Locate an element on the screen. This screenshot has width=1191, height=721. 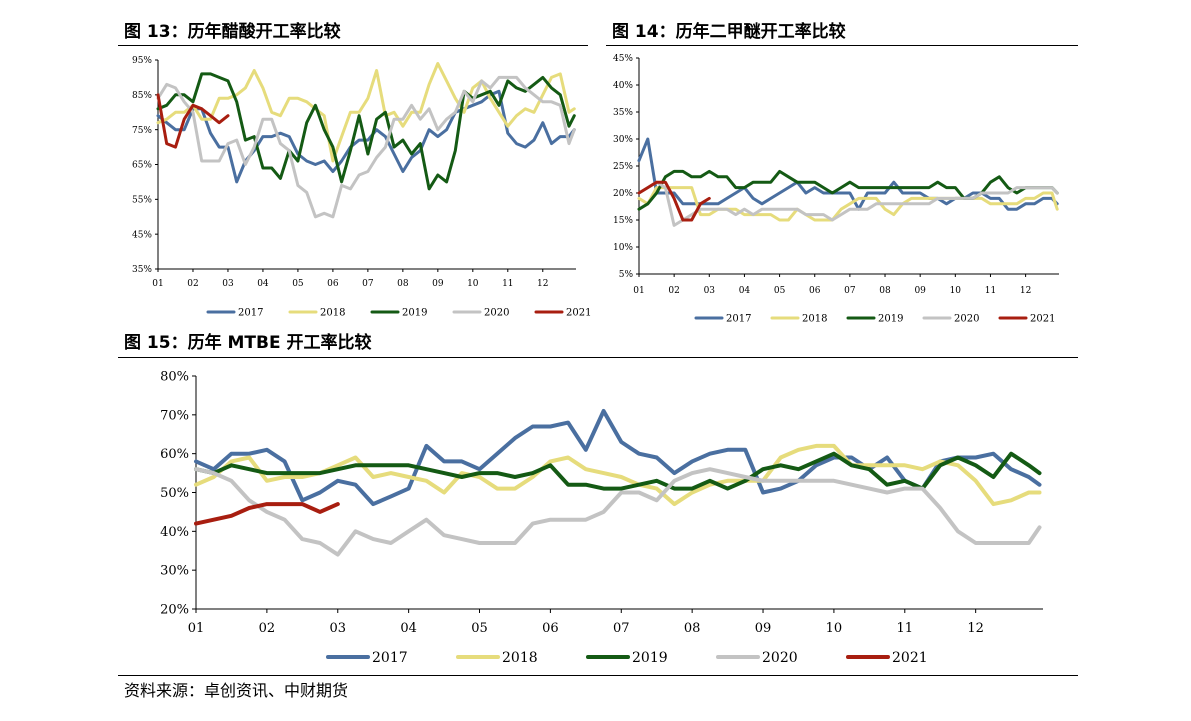
y-tick-label: 85% is located at coordinates (142, 96).